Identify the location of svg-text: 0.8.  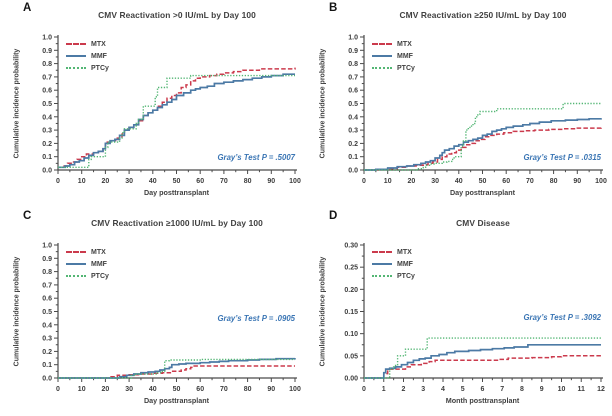
(47, 64).